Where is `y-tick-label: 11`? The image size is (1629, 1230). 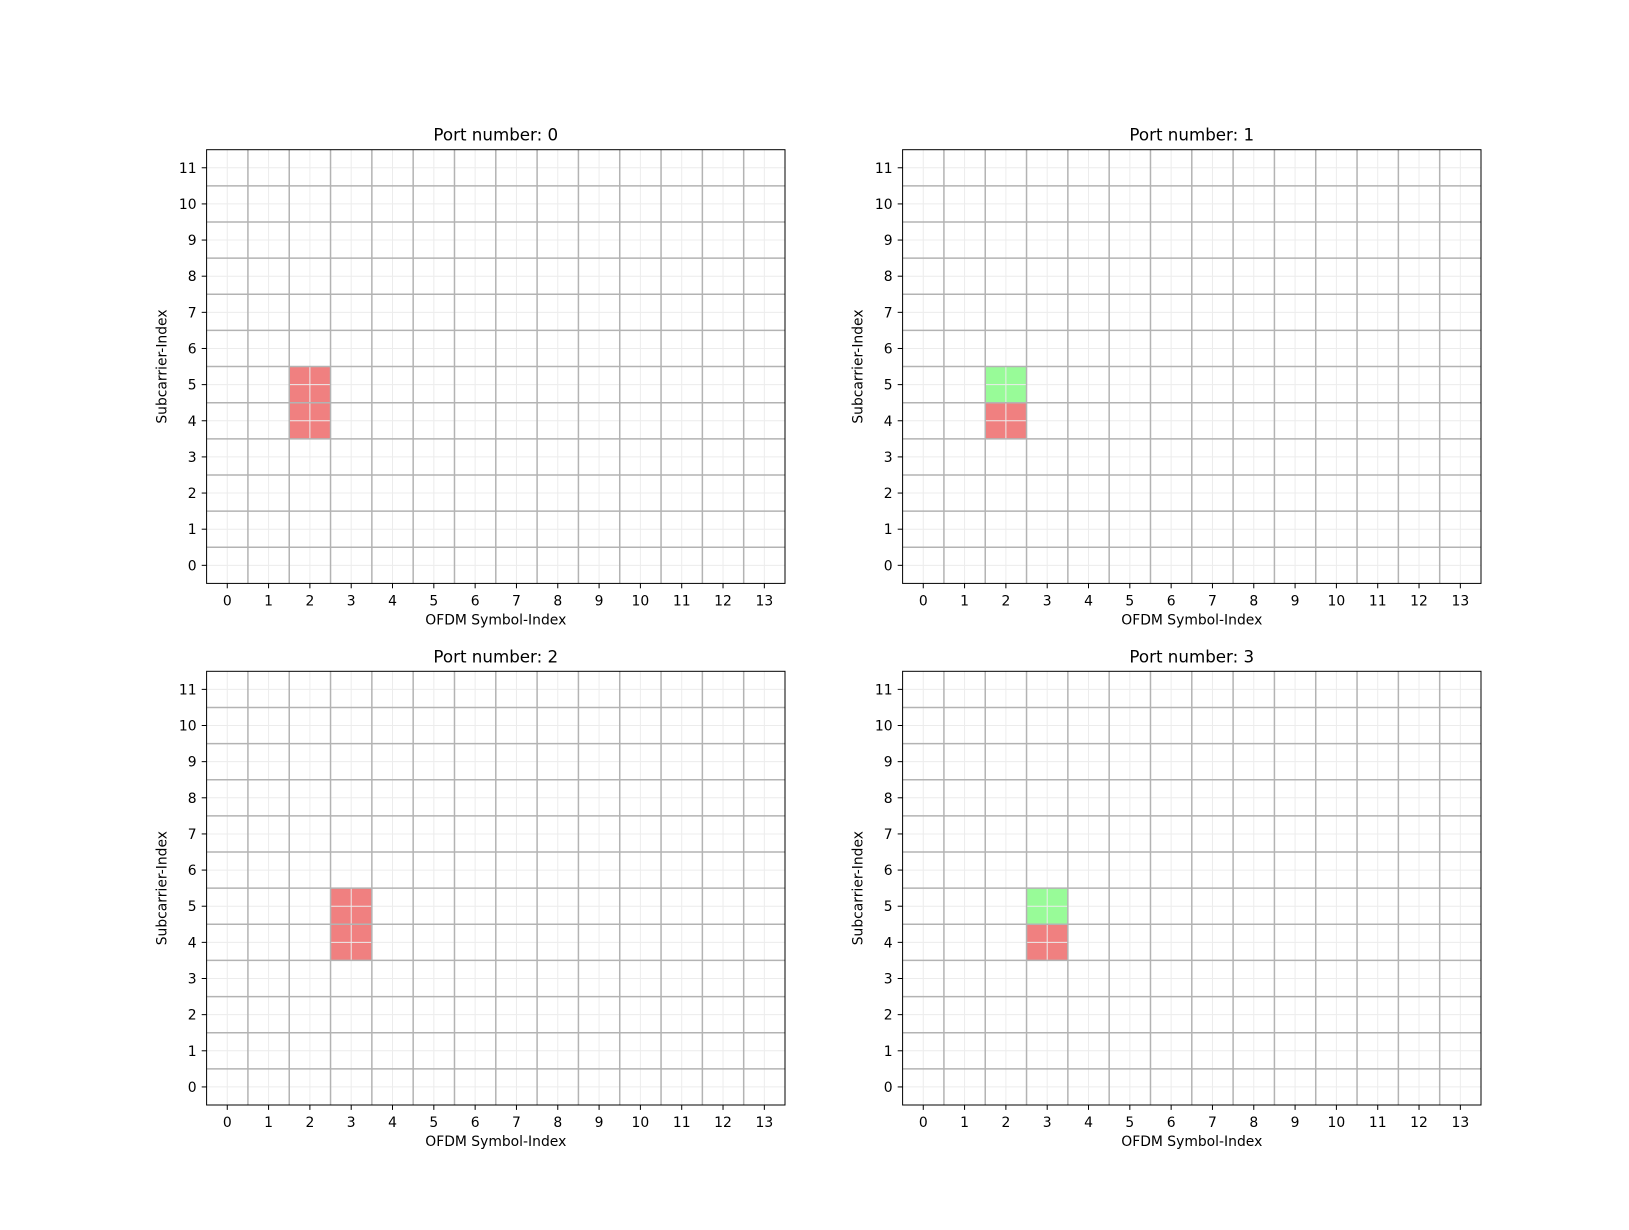
y-tick-label: 11 is located at coordinates (188, 169).